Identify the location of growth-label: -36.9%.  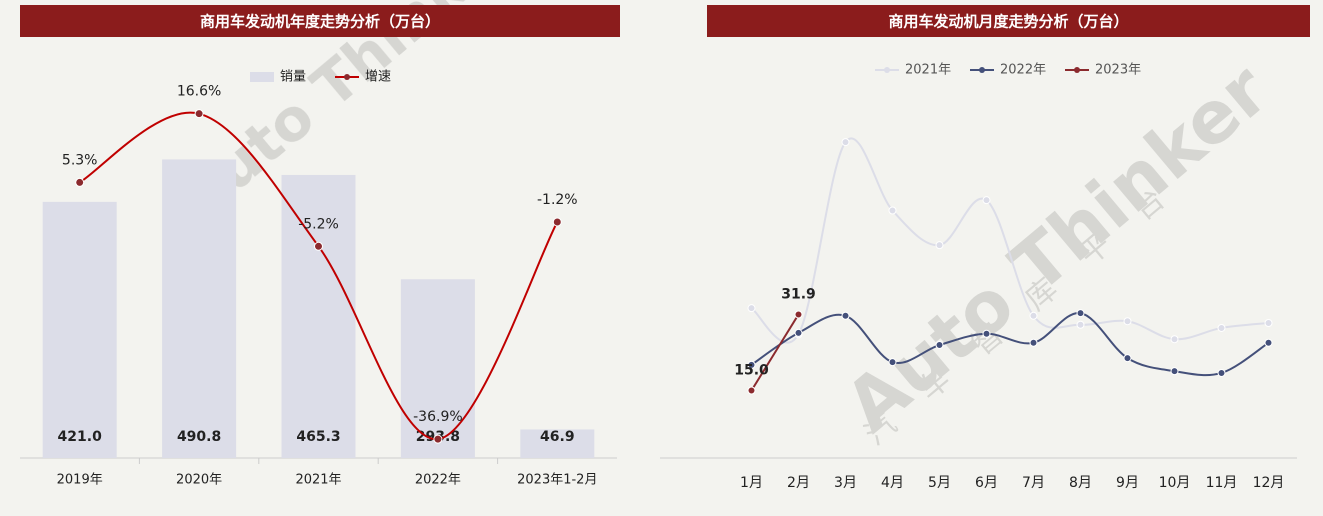
(438, 417).